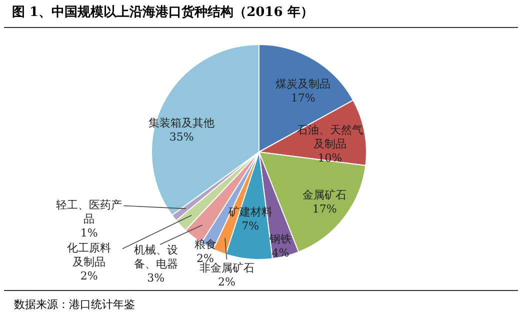 Image resolution: width=524 pixels, height=330 pixels. What do you see at coordinates (181, 123) in the screenshot?
I see `slice-label: 集装箱及其他` at bounding box center [181, 123].